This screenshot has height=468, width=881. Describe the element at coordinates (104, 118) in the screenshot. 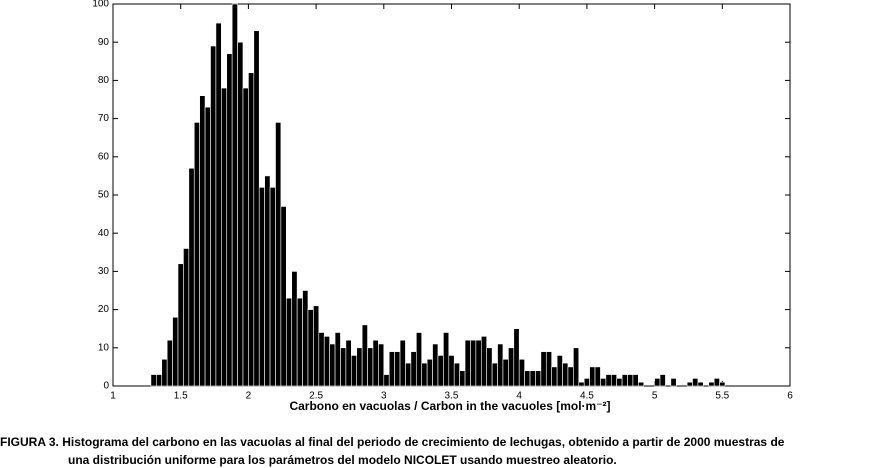

I see `y-tick-label: 70` at that location.